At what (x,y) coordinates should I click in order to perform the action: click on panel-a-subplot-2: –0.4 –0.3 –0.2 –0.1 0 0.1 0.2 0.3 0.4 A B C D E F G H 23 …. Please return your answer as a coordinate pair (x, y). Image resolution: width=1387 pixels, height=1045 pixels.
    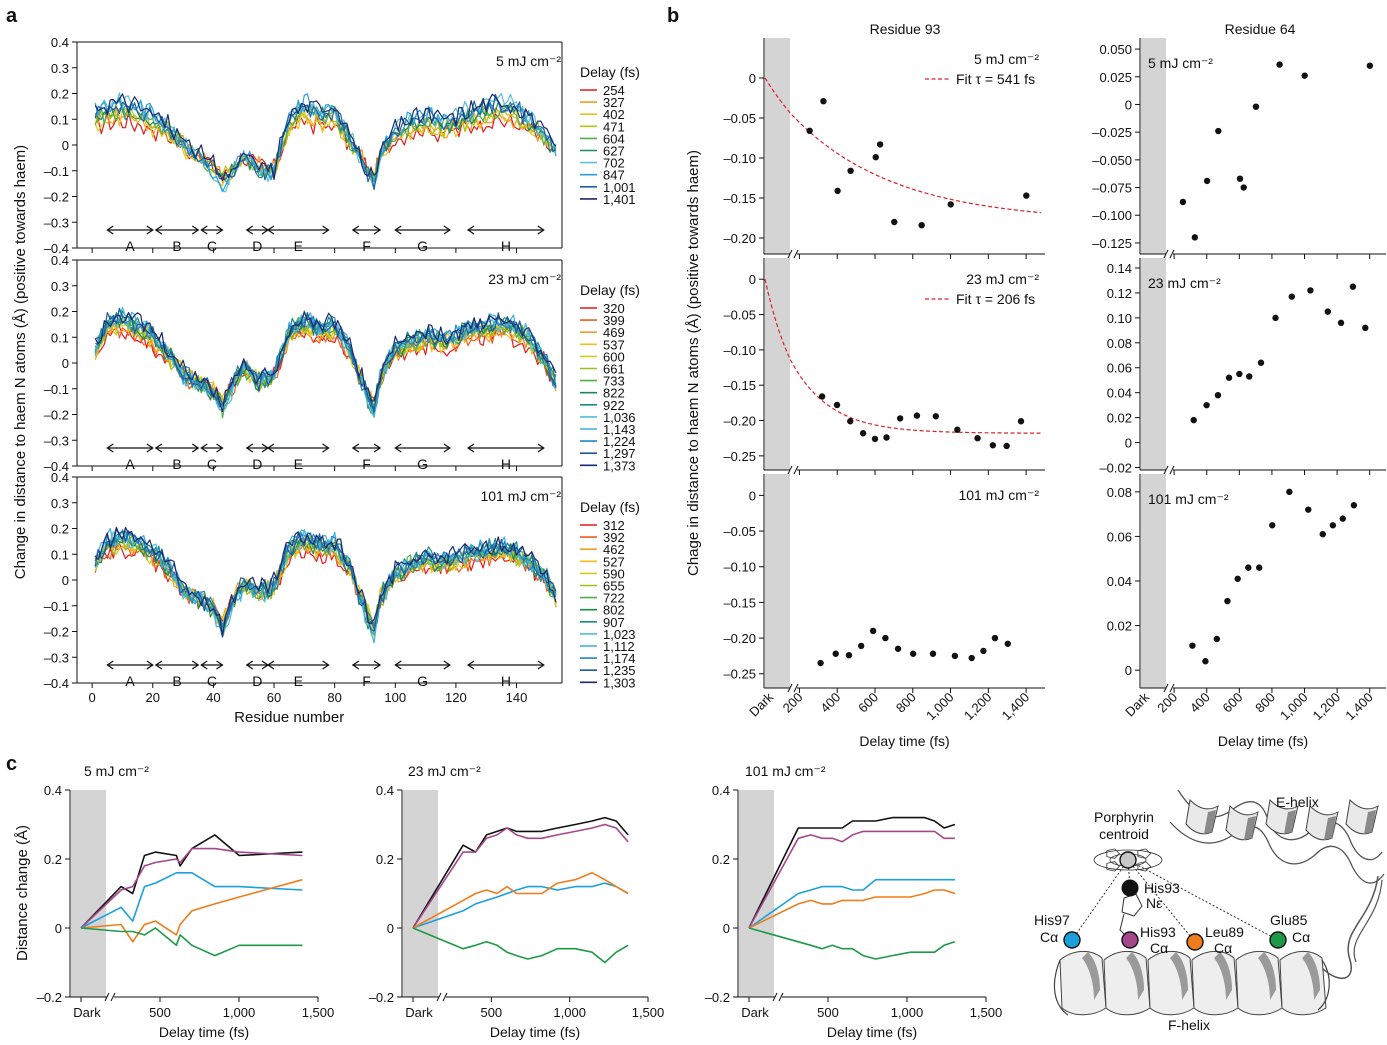
    Looking at the image, I should click on (342, 363).